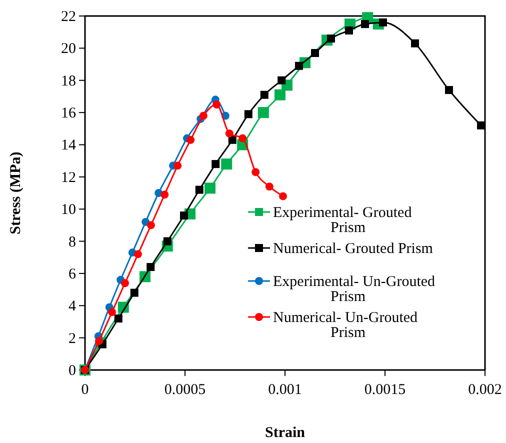 This screenshot has height=443, width=506. I want to click on y-tick-label: 18, so click(68, 81).